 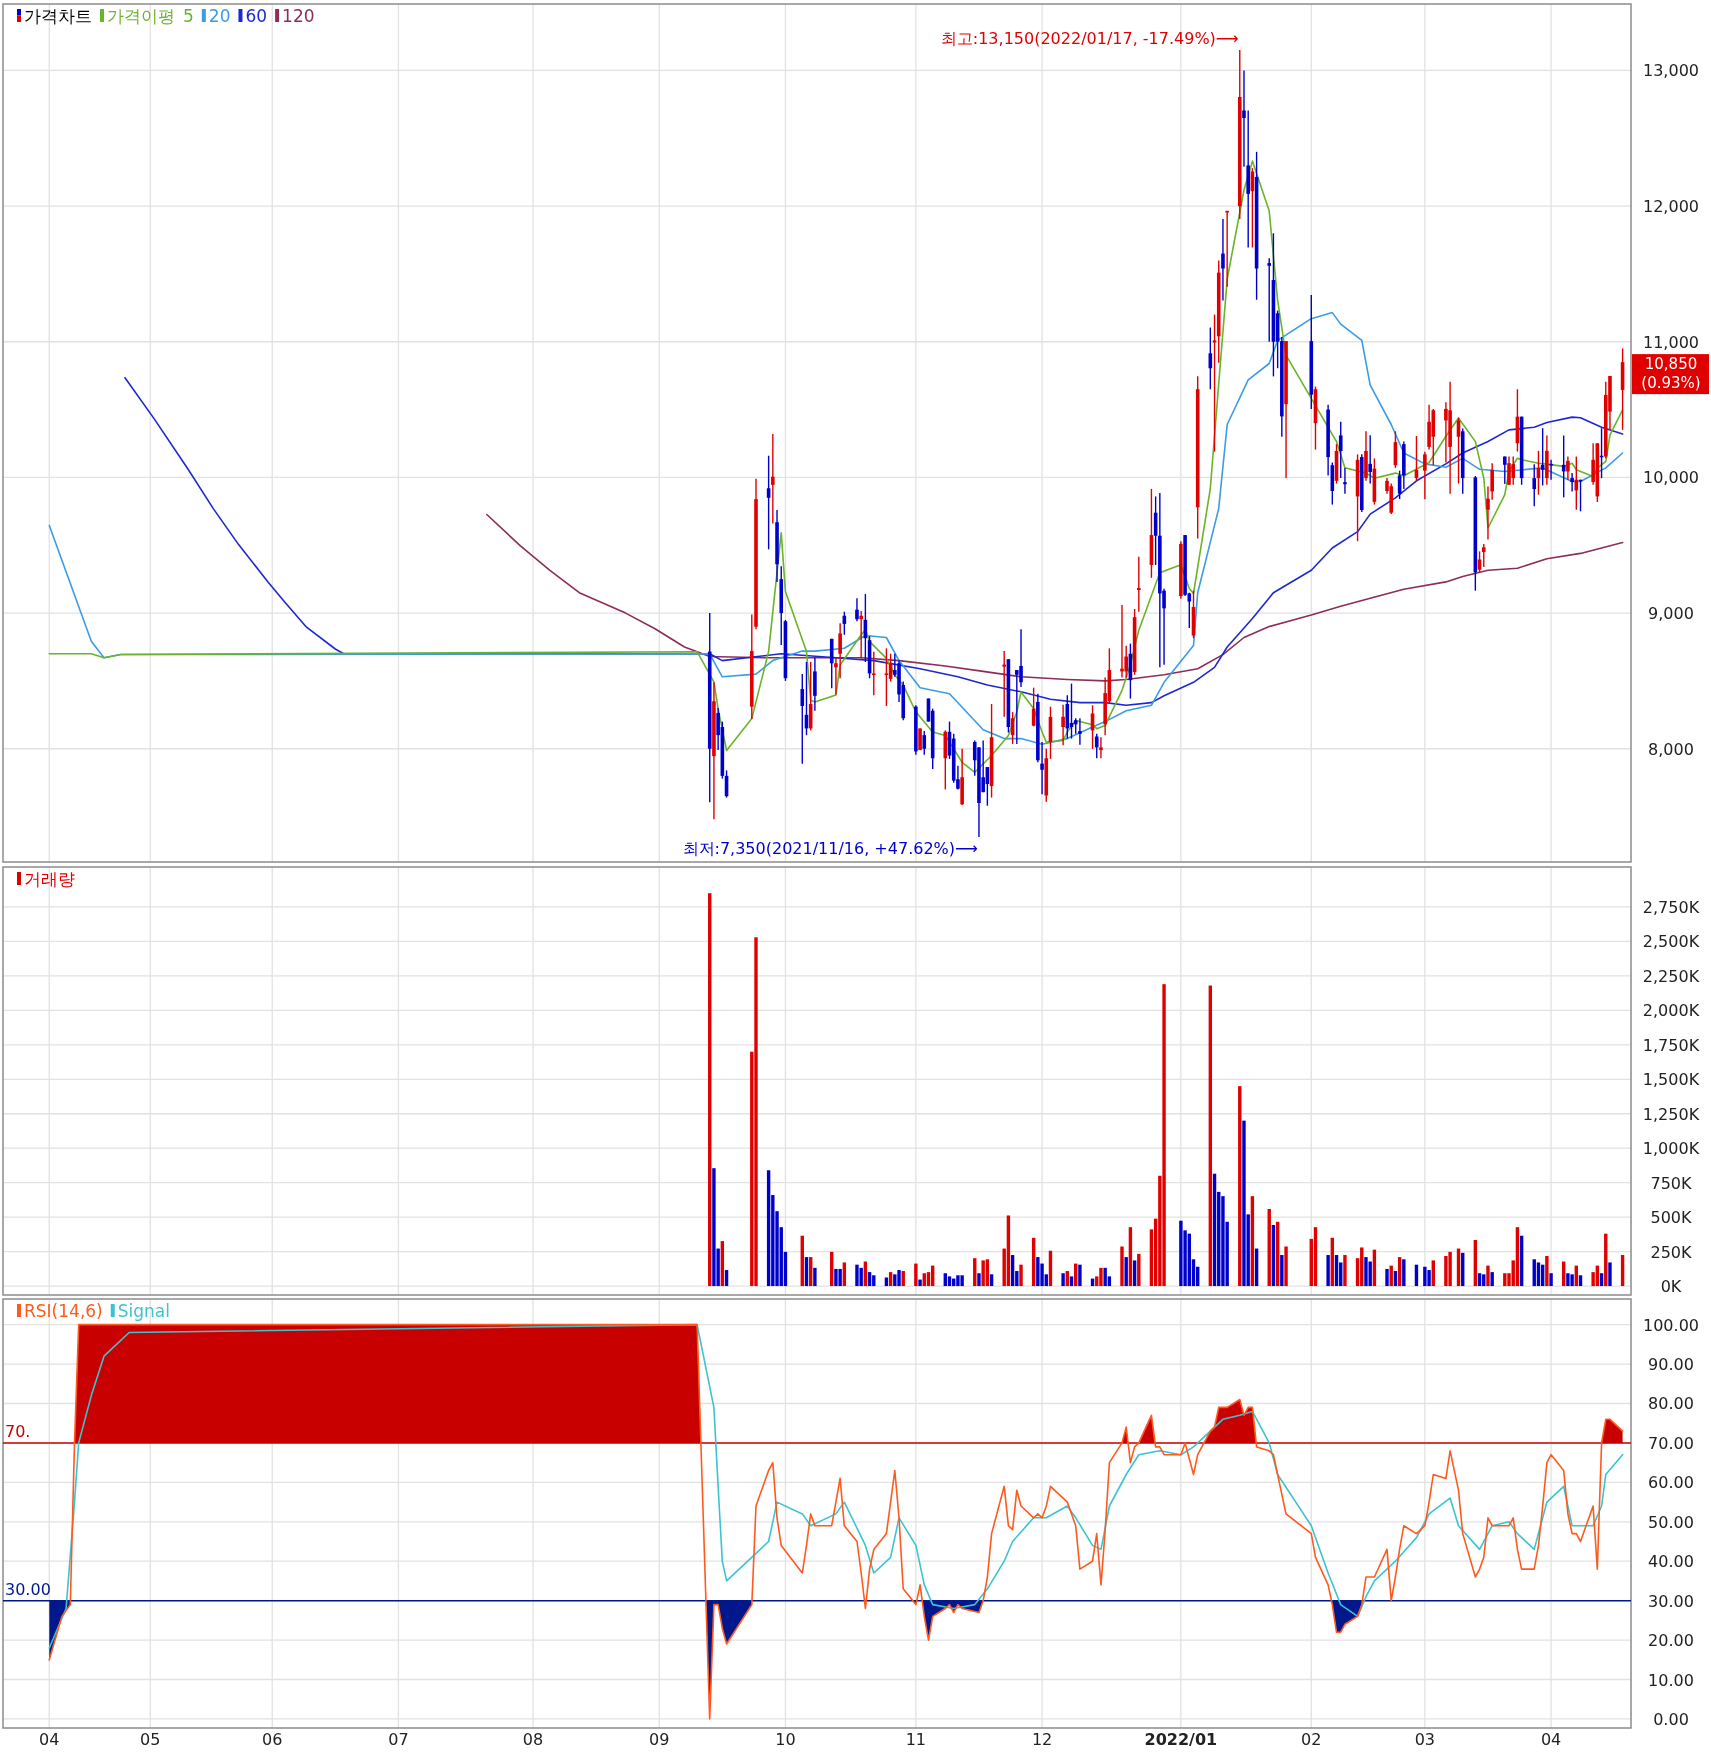 What do you see at coordinates (830, 848) in the screenshot?
I see `annotation: 최저:7,350(2021/11/16, +47.62%)⟶` at bounding box center [830, 848].